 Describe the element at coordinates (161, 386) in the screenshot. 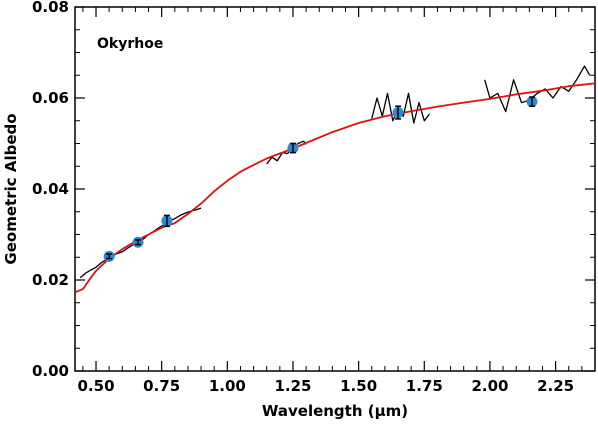

I see `x-tick-label: 0.75` at that location.